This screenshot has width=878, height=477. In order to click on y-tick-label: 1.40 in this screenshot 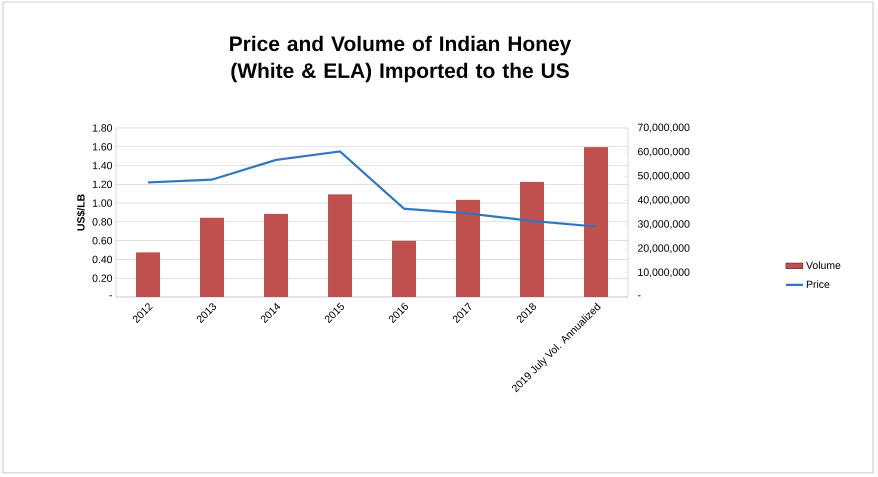, I will do `click(102, 166)`.